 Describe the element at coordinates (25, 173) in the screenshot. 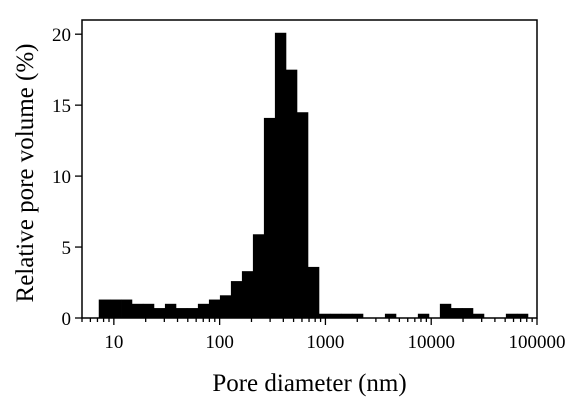

I see `y-axis-label: Relative pore volume (%)` at that location.